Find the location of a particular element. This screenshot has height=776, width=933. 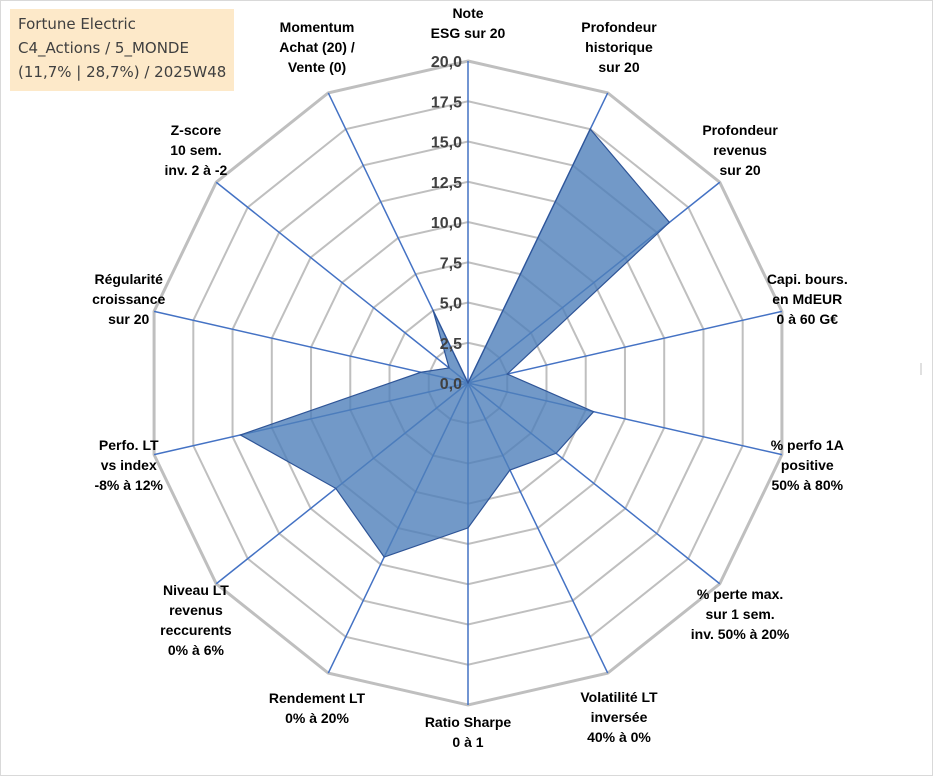

radial-tick-label: 17,5 is located at coordinates (446, 102).